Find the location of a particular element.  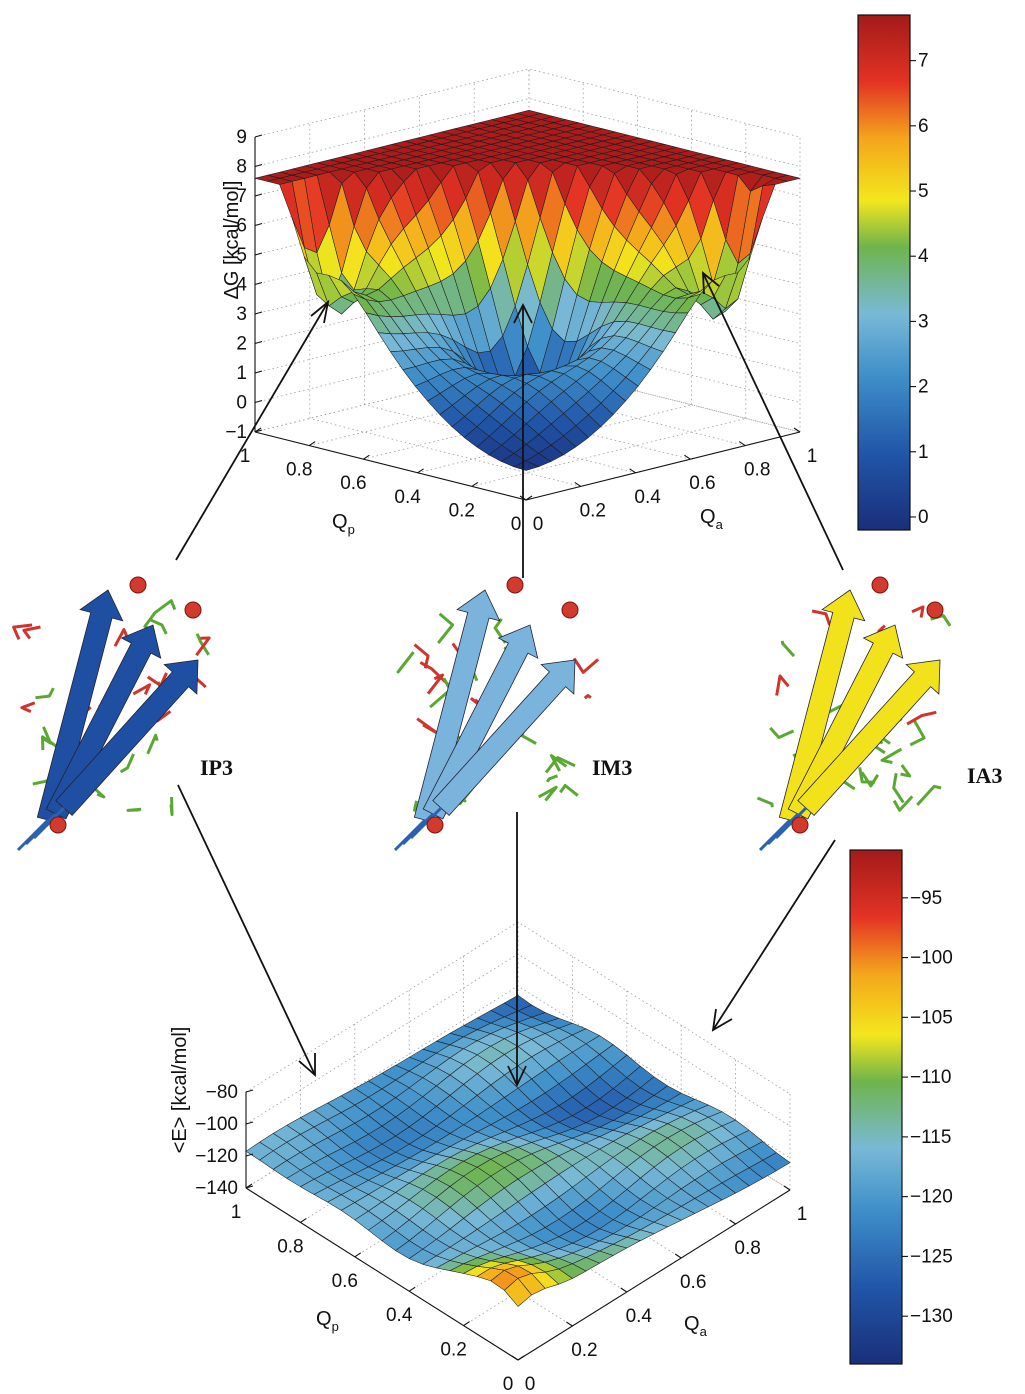

colorbar-tick-label: 2 is located at coordinates (923, 387).